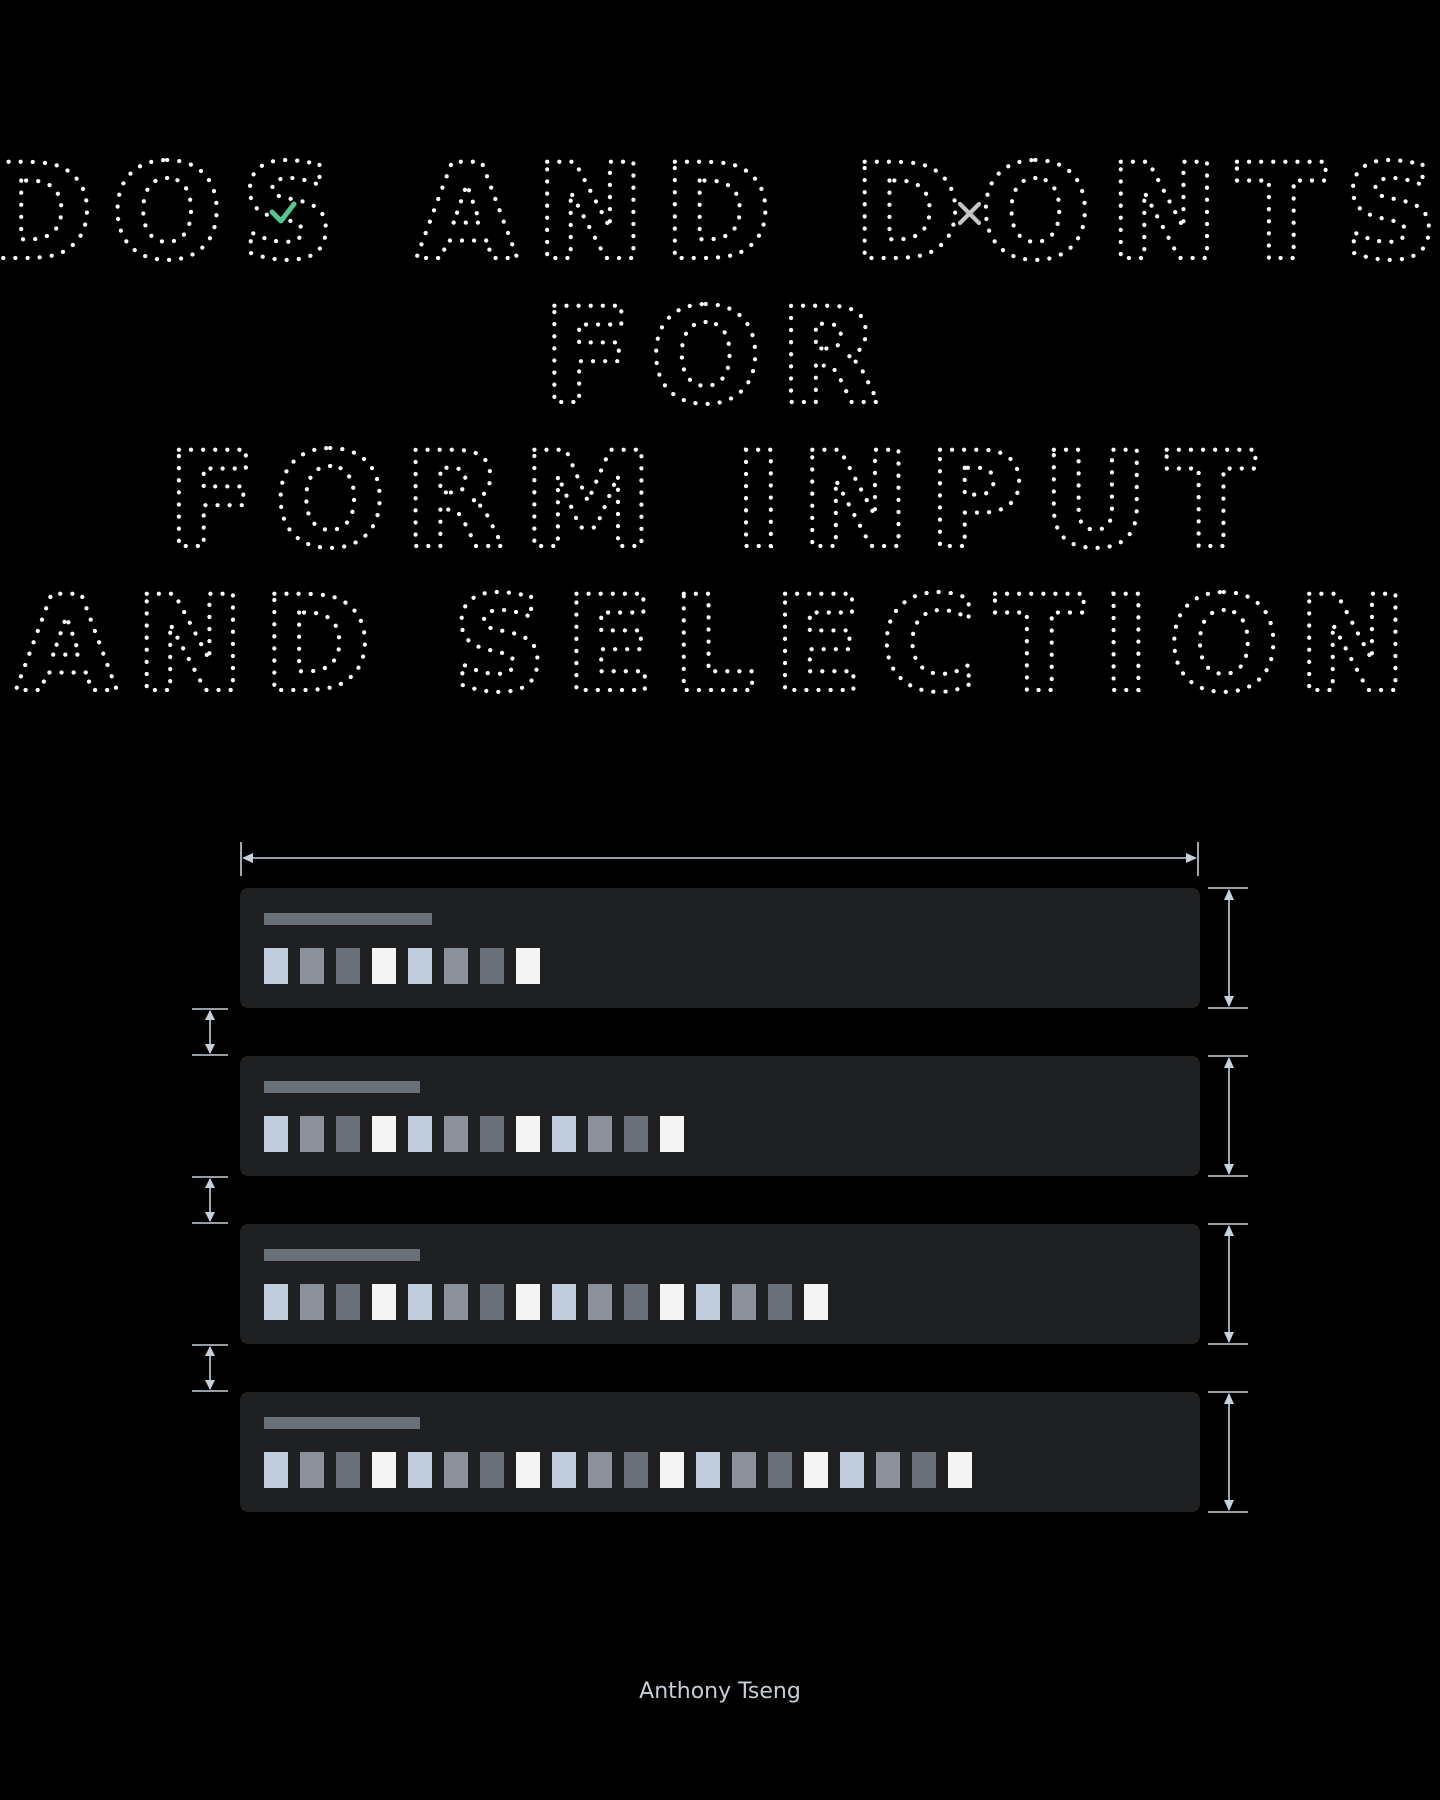 The height and width of the screenshot is (1800, 1440). I want to click on title-line-1: DOS AND DONTS, so click(720, 213).